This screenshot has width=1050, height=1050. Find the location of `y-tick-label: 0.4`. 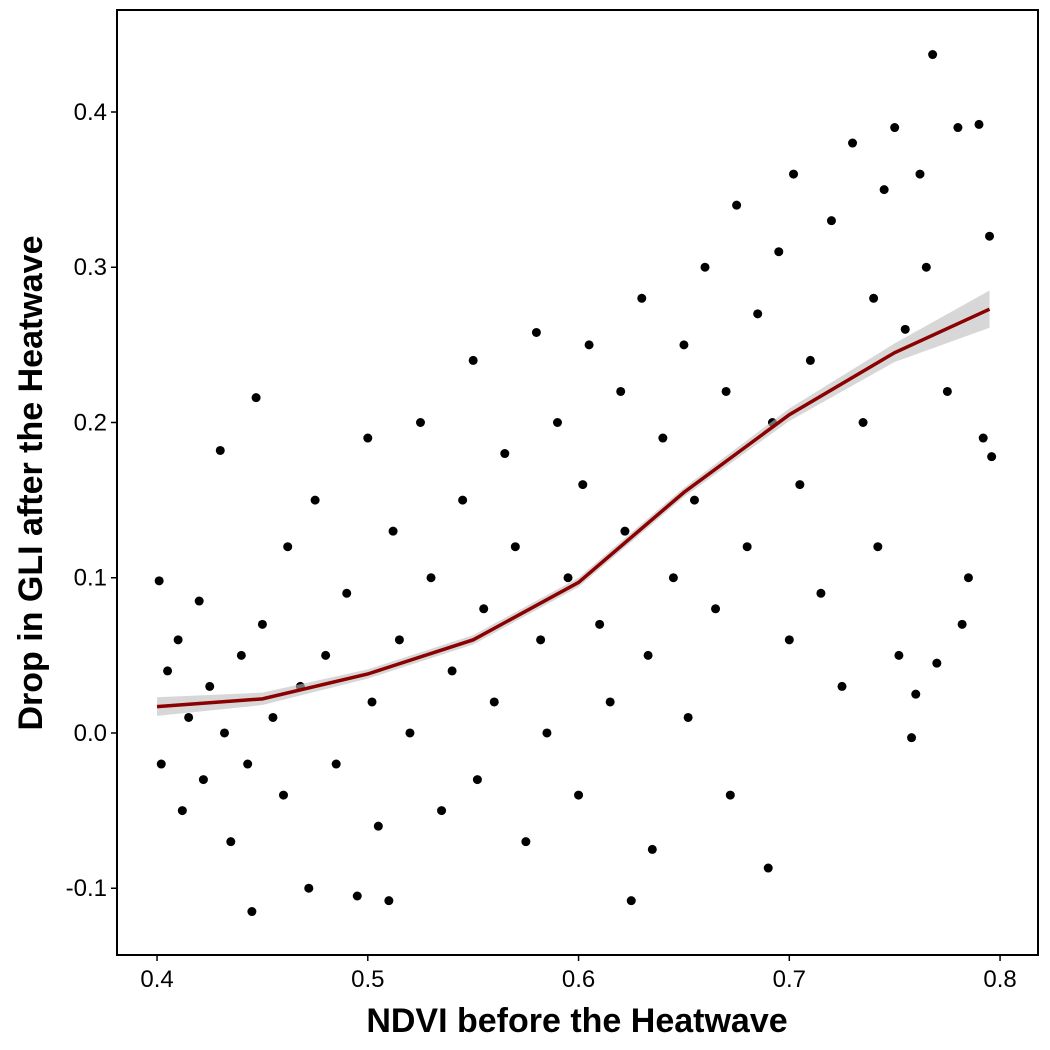

y-tick-label: 0.4 is located at coordinates (90, 112).